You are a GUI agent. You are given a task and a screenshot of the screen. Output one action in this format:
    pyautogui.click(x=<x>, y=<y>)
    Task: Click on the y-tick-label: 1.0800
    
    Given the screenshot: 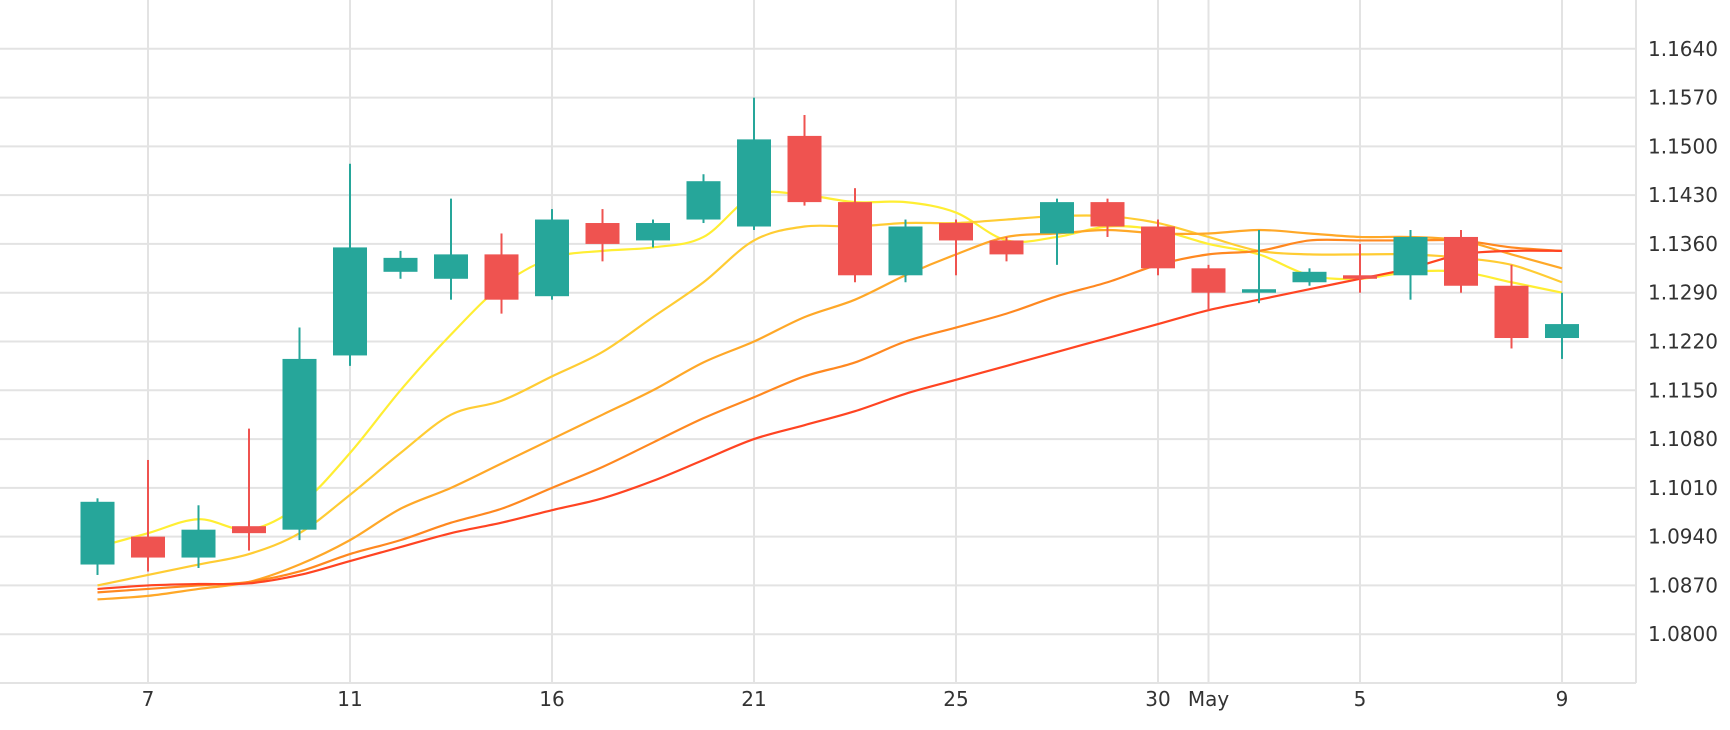 What is the action you would take?
    pyautogui.click(x=1683, y=634)
    